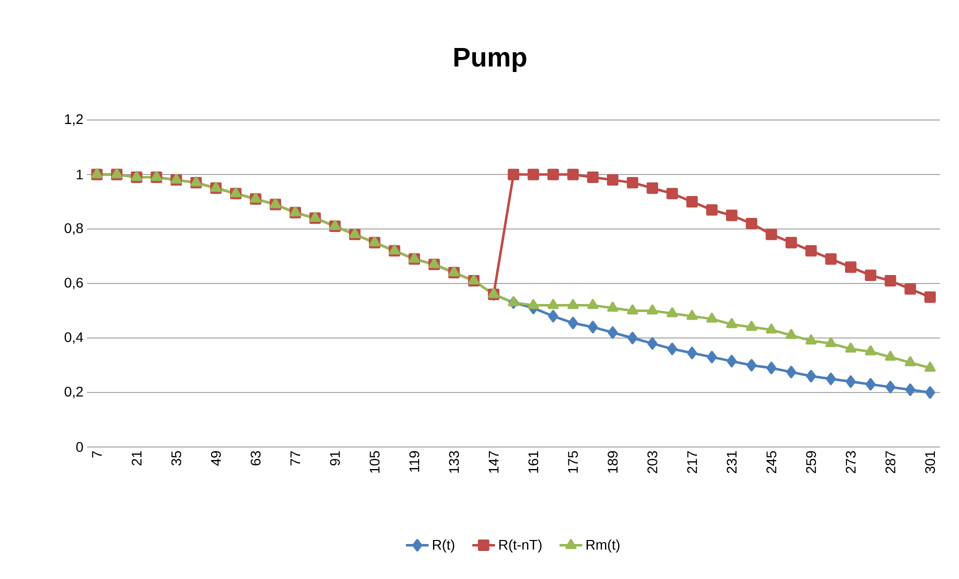  What do you see at coordinates (490, 60) in the screenshot?
I see `chart-title: Pump` at bounding box center [490, 60].